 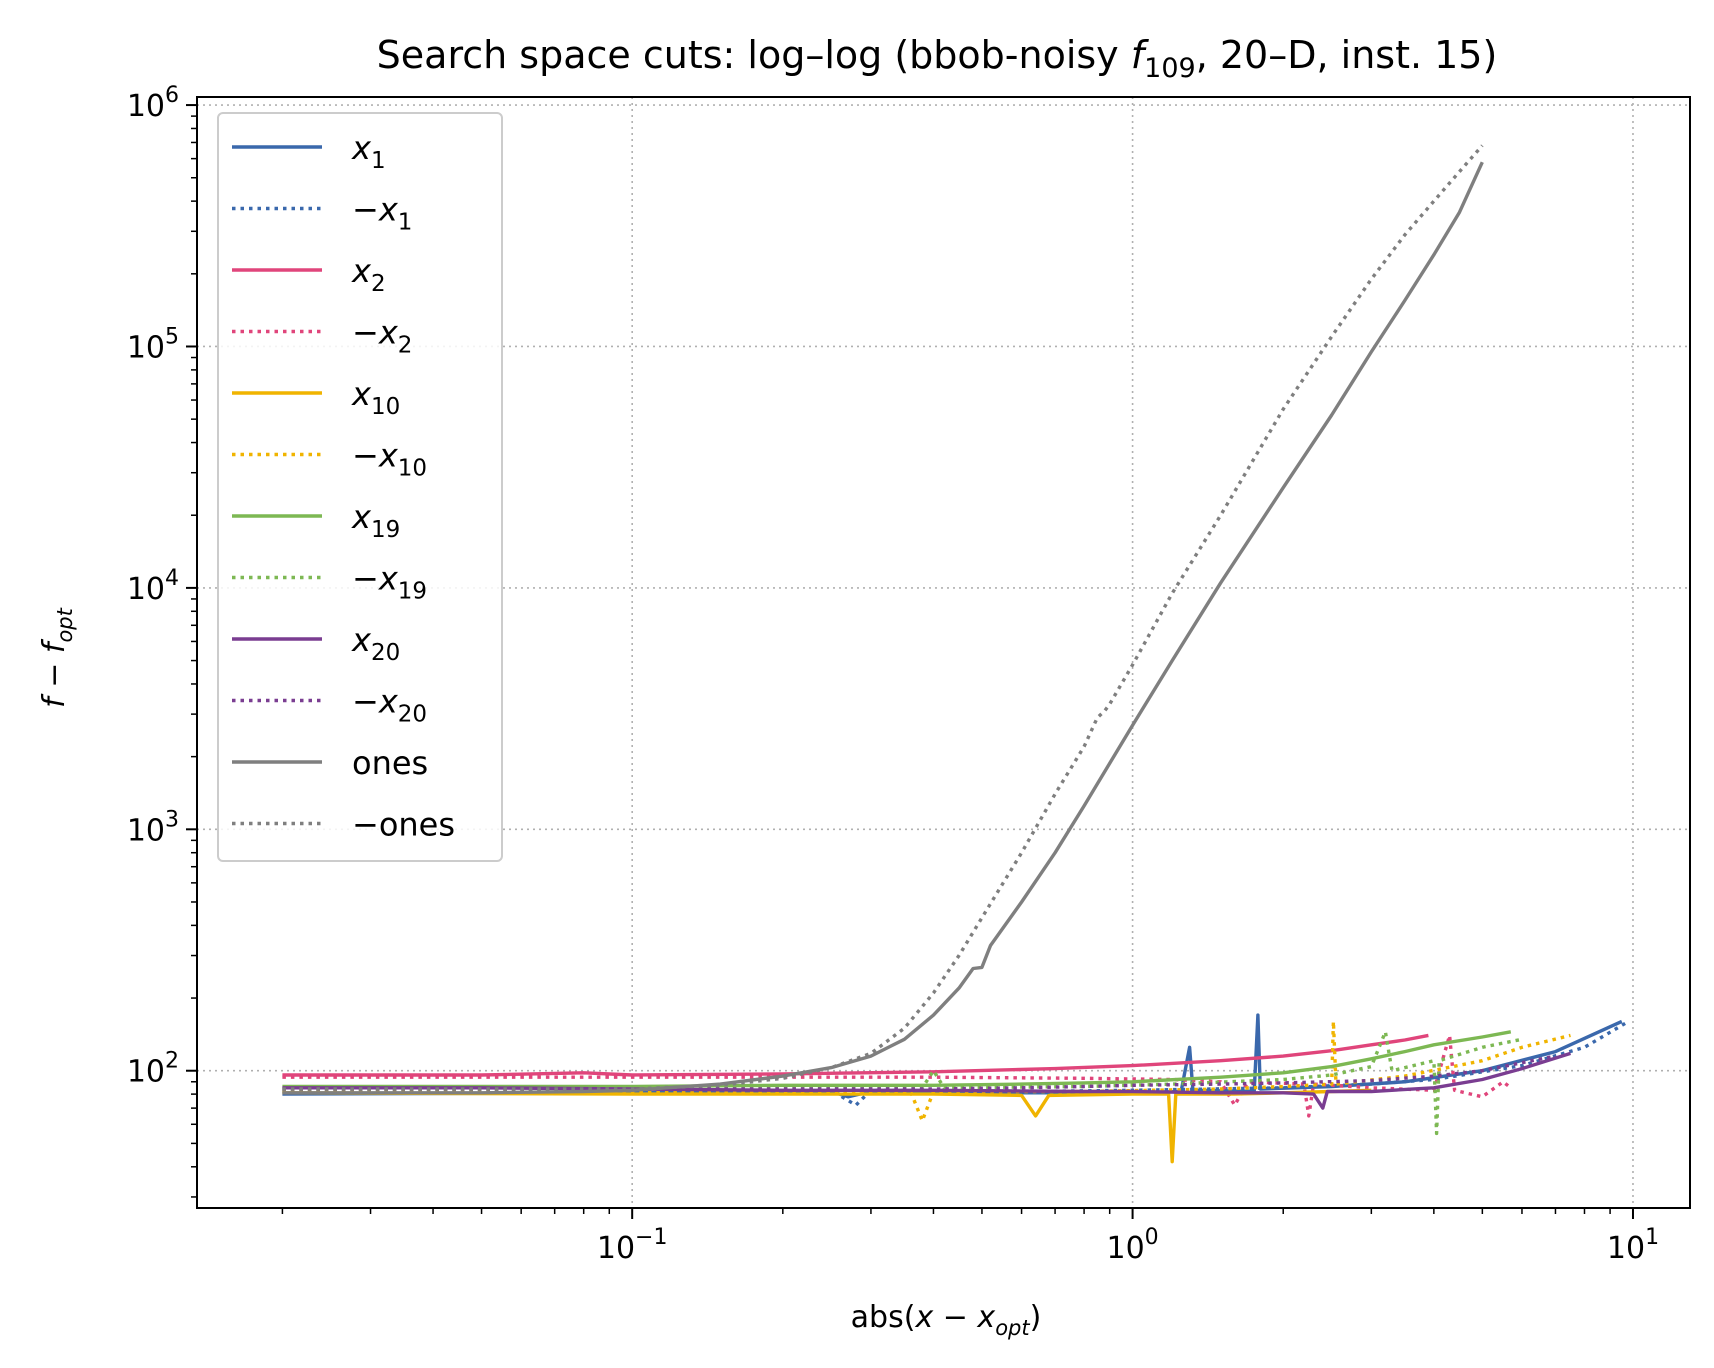 I want to click on x-tick-label: 10⁻¹, so click(x=632, y=1245).